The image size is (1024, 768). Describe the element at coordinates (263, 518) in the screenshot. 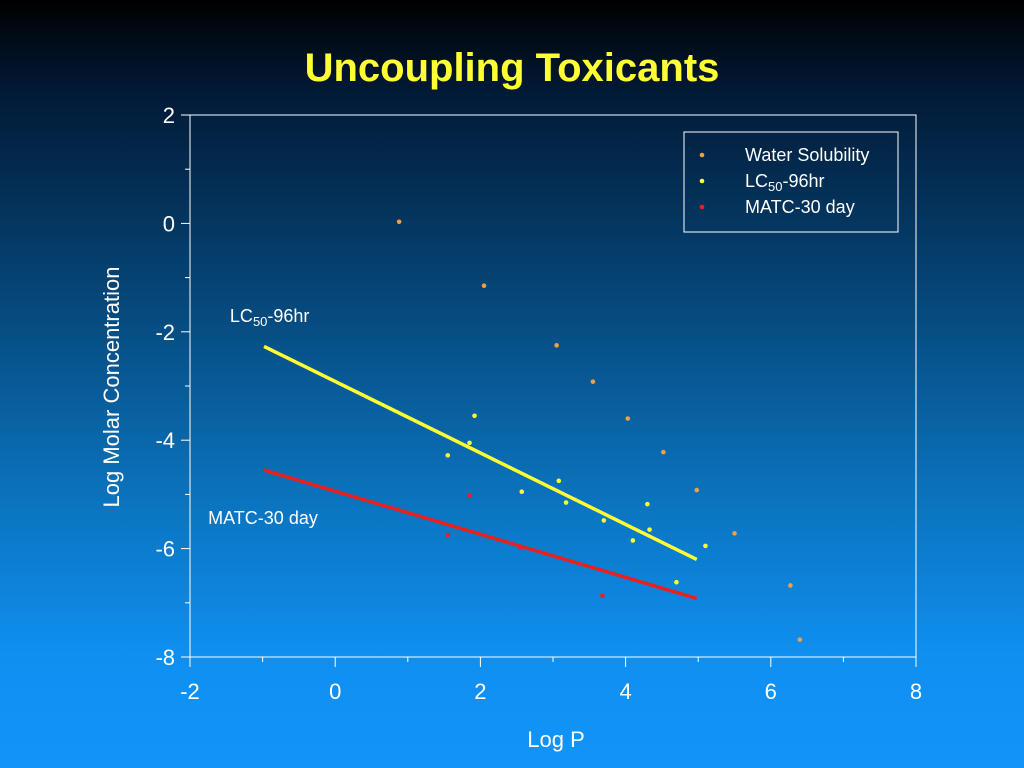

I see `annotation-matc: MATC-30 day` at that location.